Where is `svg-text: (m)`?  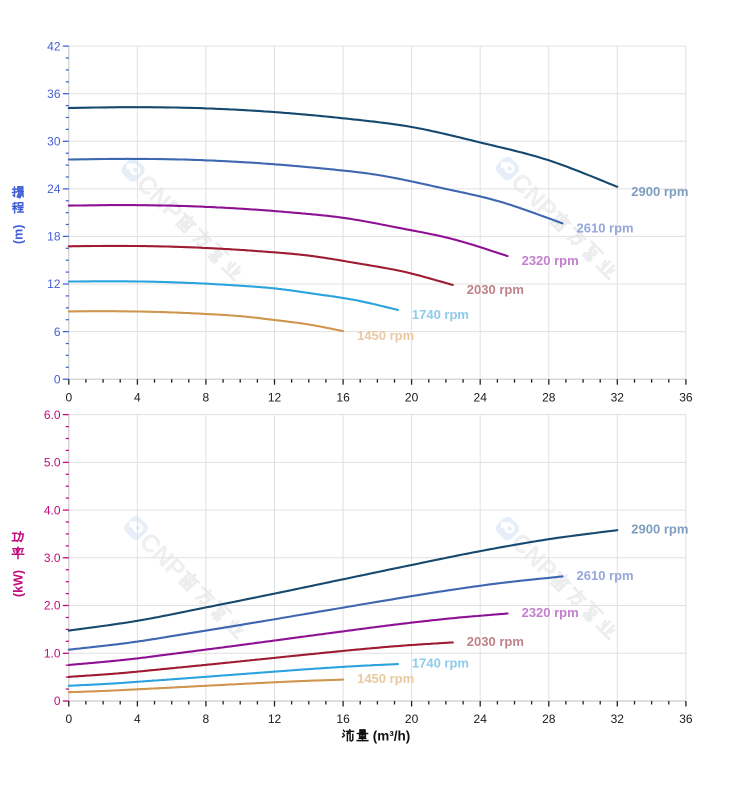 svg-text: (m) is located at coordinates (18, 234).